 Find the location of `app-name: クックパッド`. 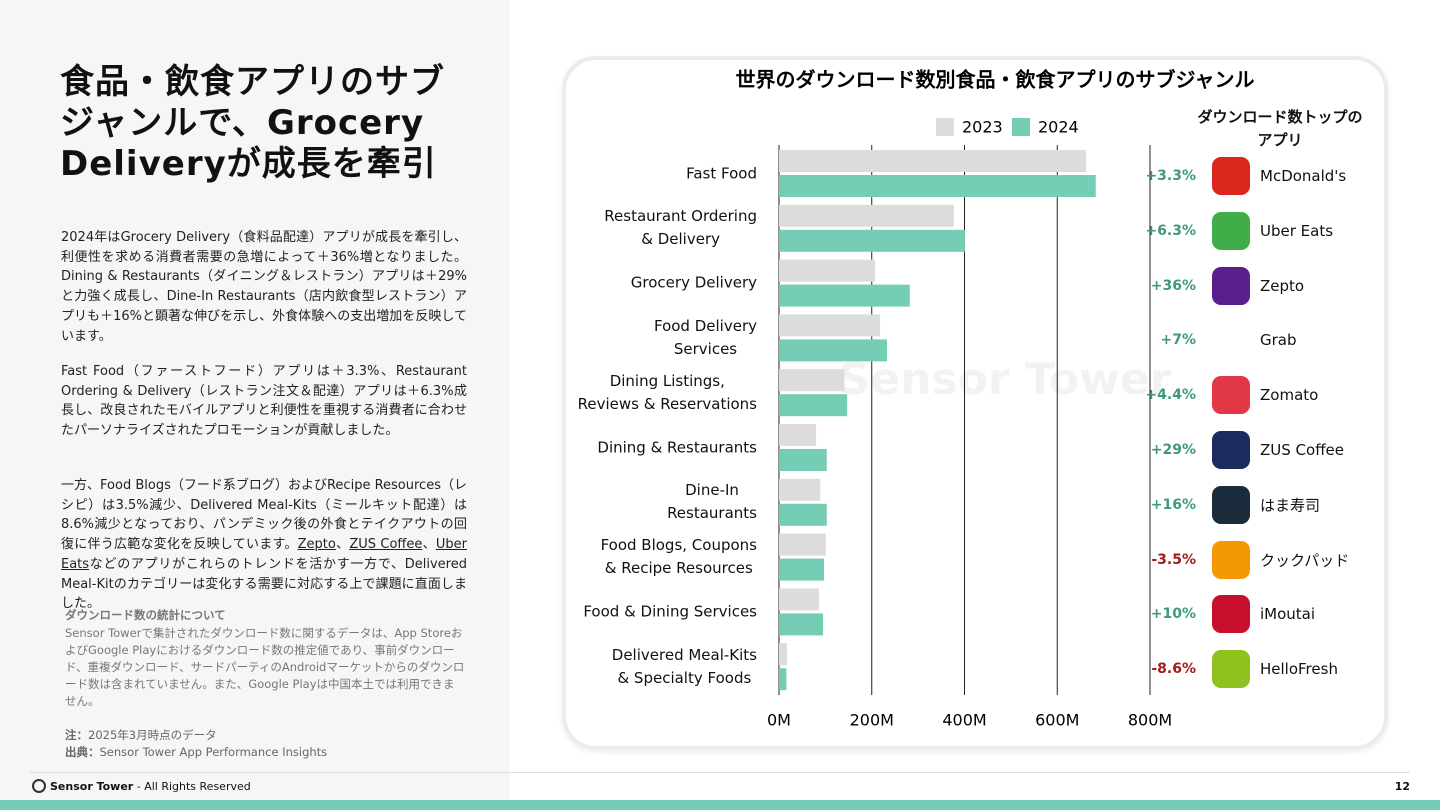

app-name: クックパッド is located at coordinates (1305, 560).